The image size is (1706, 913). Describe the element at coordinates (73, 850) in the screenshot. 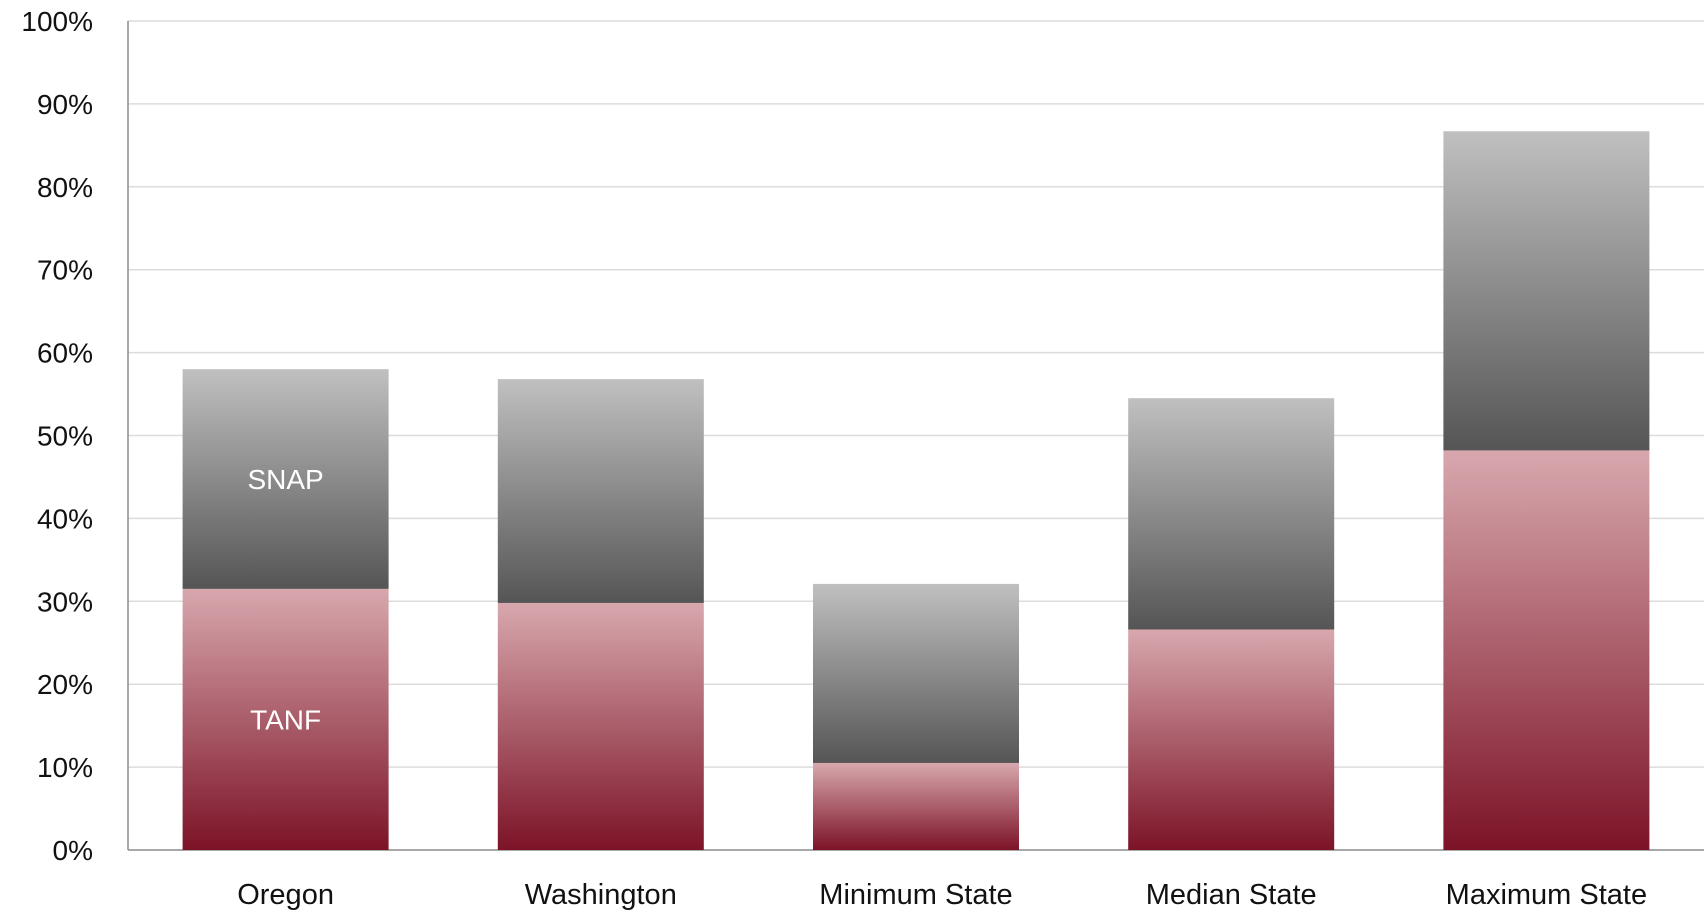

I see `y-tick-label: 0%` at that location.